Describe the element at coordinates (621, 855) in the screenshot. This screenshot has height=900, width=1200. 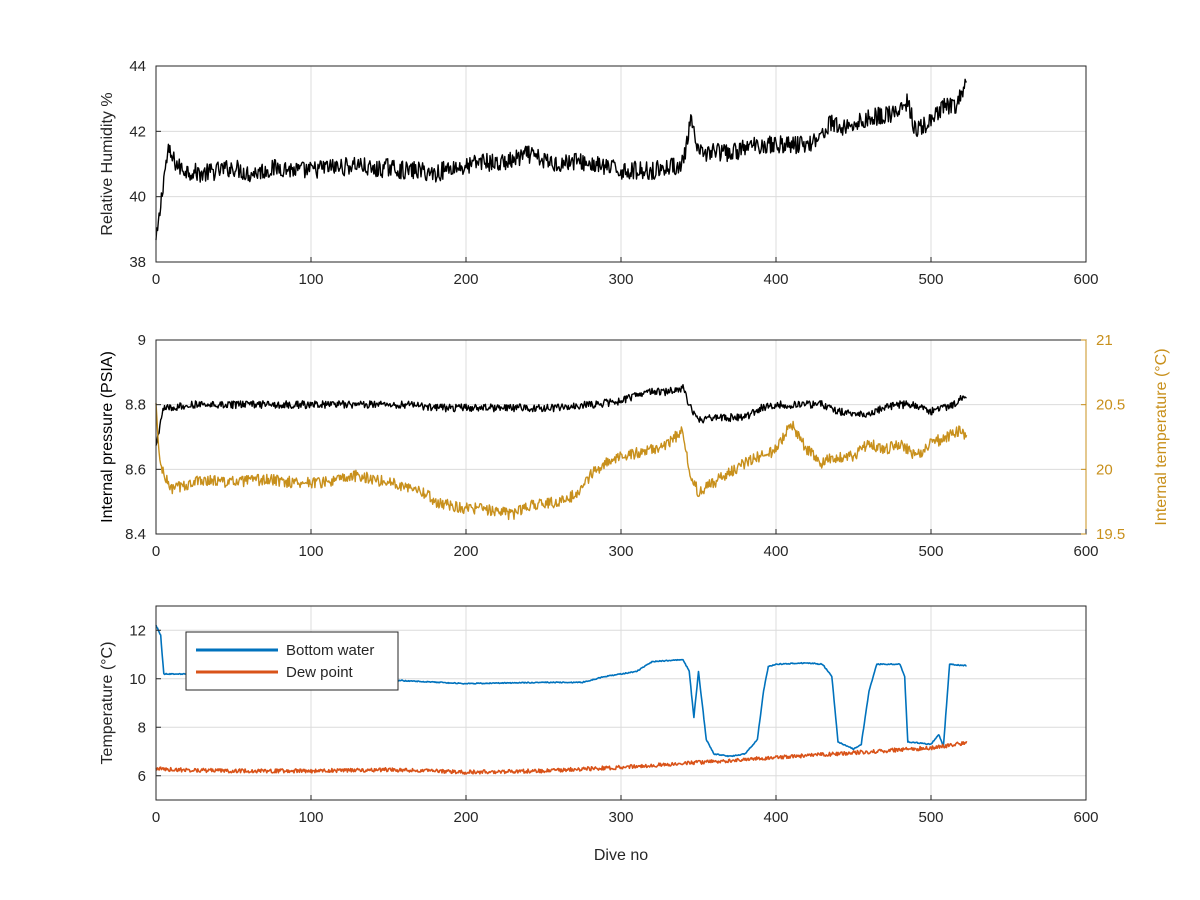
I see `x-axis-label: Dive no` at that location.